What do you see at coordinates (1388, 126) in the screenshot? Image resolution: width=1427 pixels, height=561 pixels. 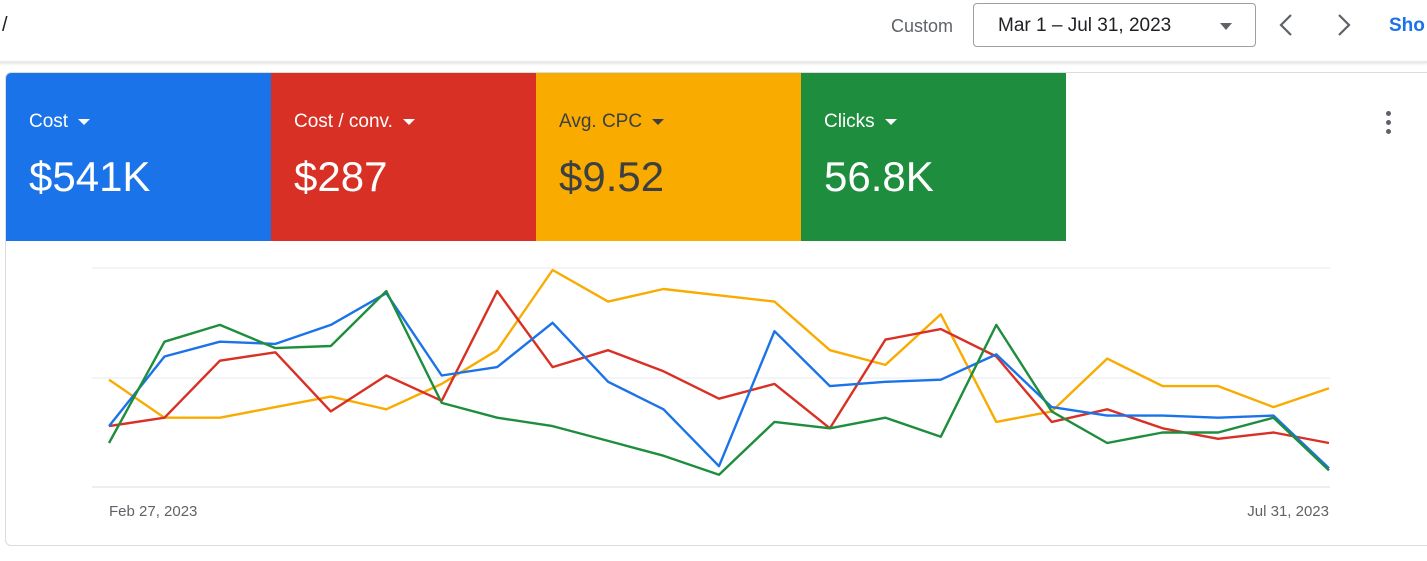 I see `more-options-button` at bounding box center [1388, 126].